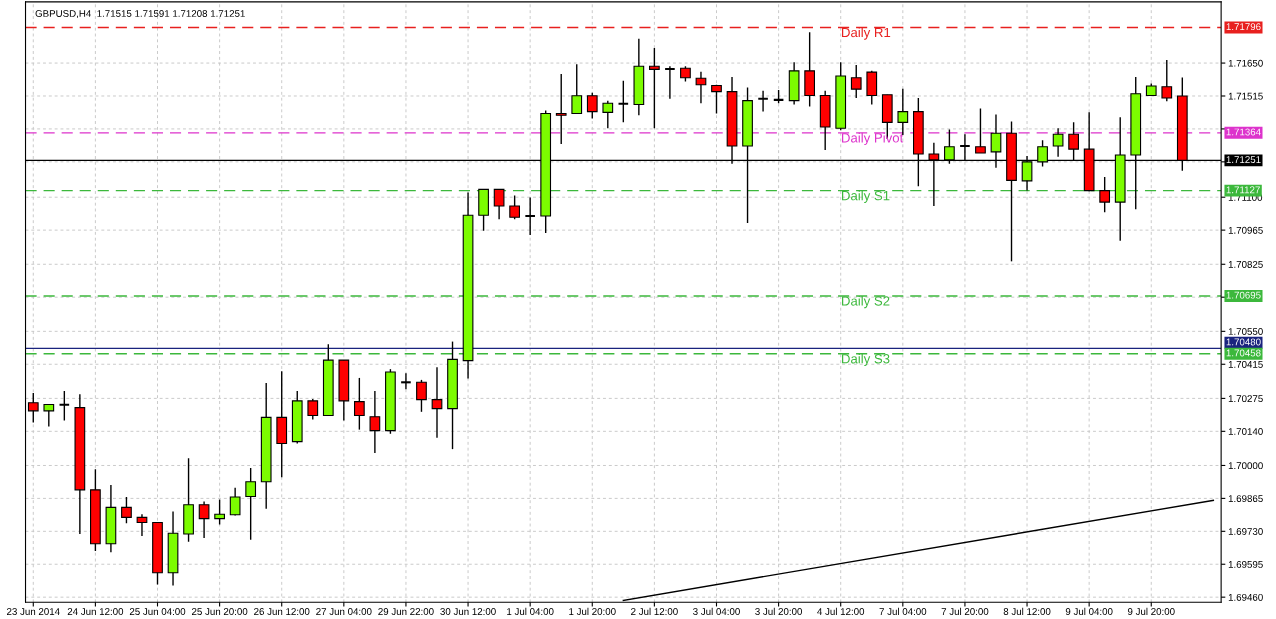 This screenshot has width=1276, height=619. What do you see at coordinates (406, 611) in the screenshot?
I see `x-tick-label: 29 Jun 22:00` at bounding box center [406, 611].